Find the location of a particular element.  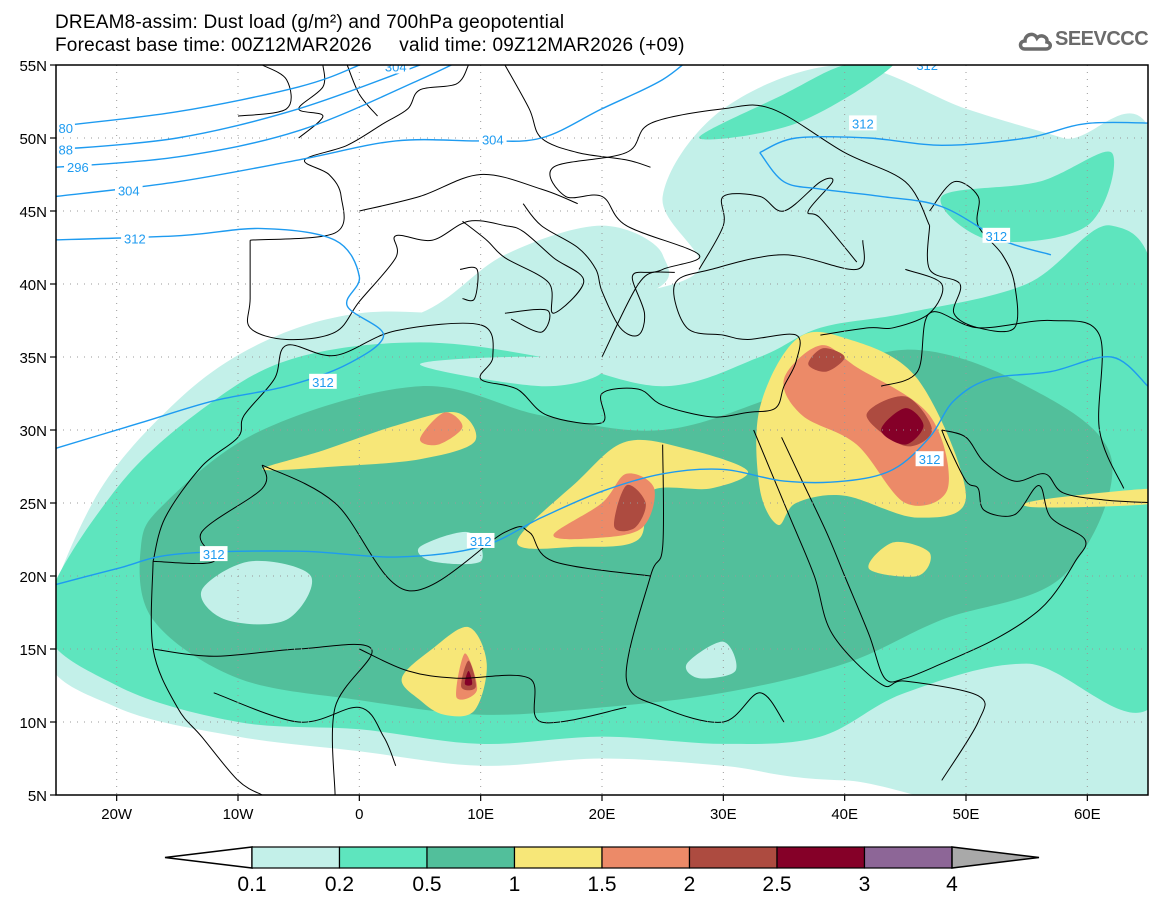

lon-tick-label: 20W is located at coordinates (117, 814).